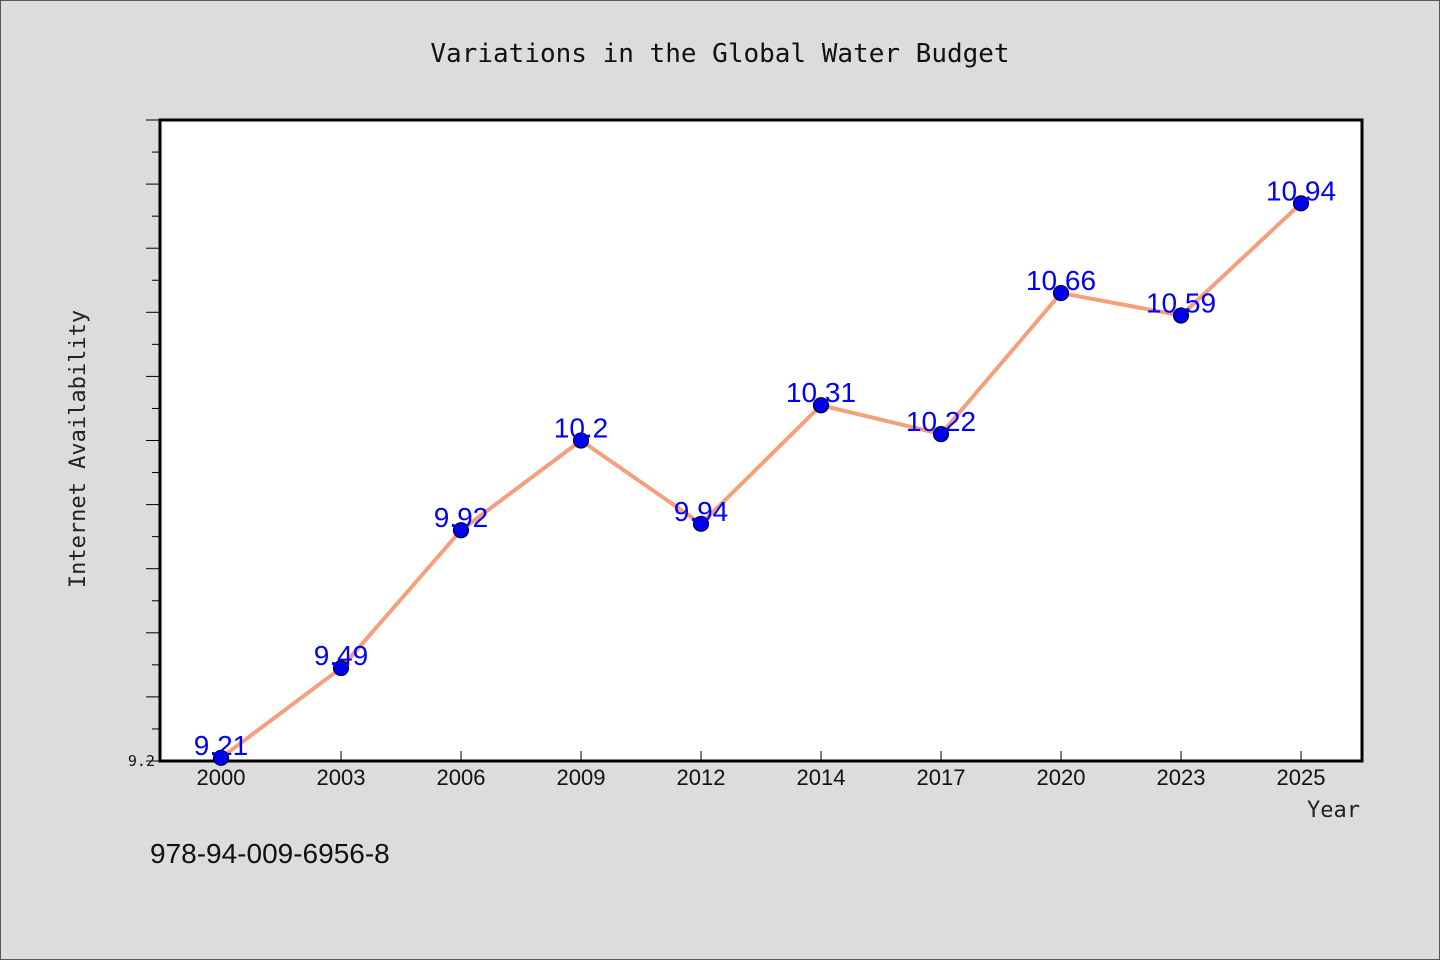 Image resolution: width=1440 pixels, height=960 pixels. Describe the element at coordinates (941, 421) in the screenshot. I see `data-label: 10.22` at that location.